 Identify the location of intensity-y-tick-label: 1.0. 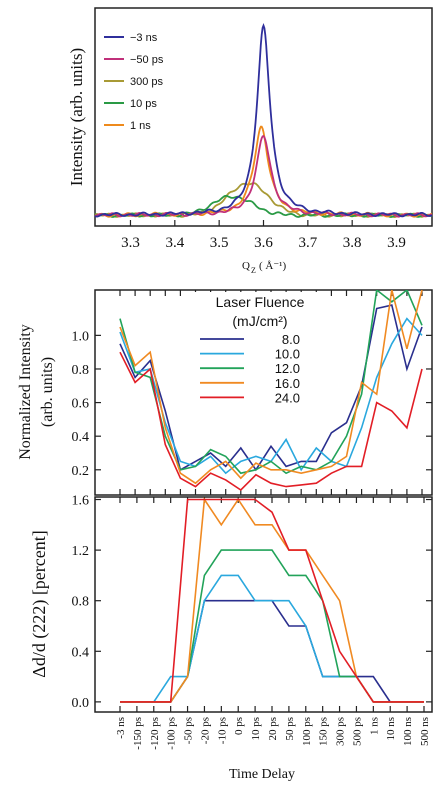
(81, 336).